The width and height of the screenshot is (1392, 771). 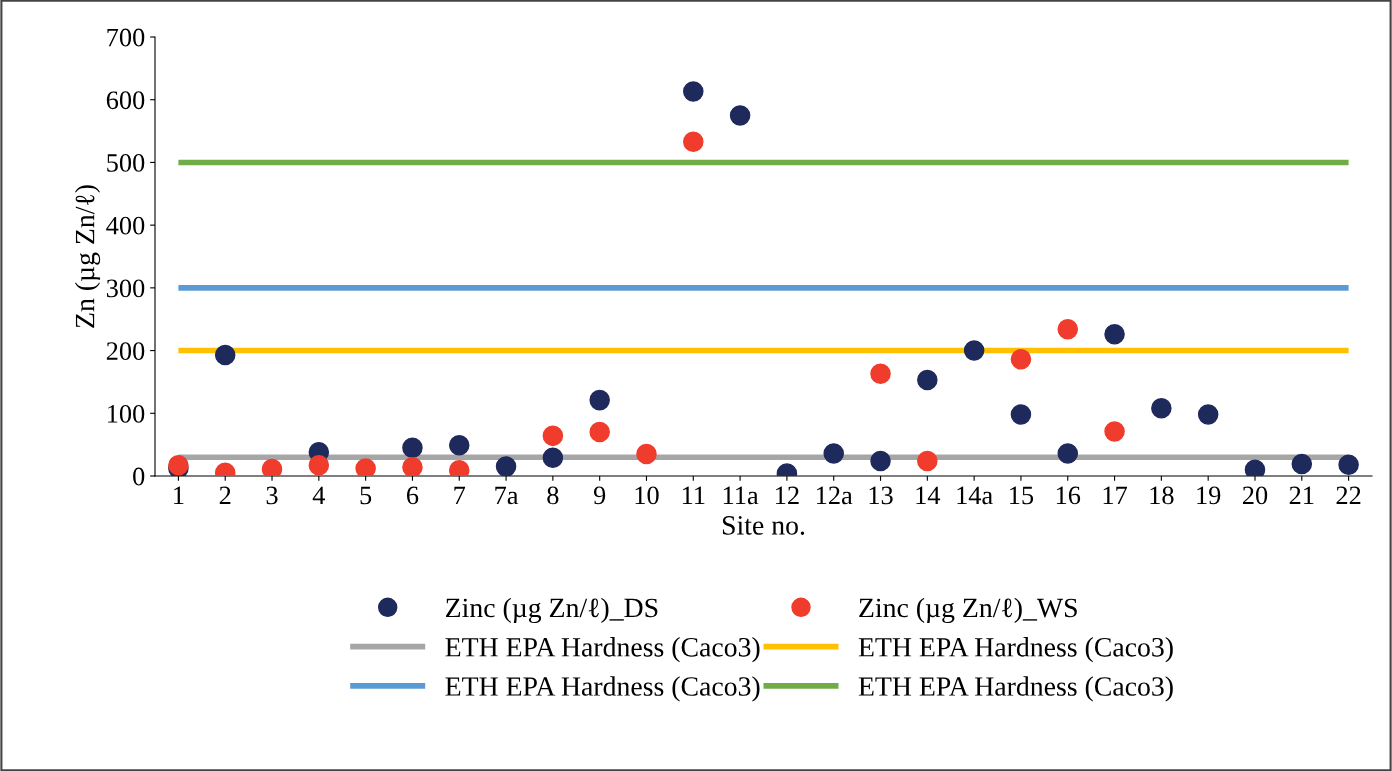 I want to click on x-tick-label: 6, so click(x=412, y=495).